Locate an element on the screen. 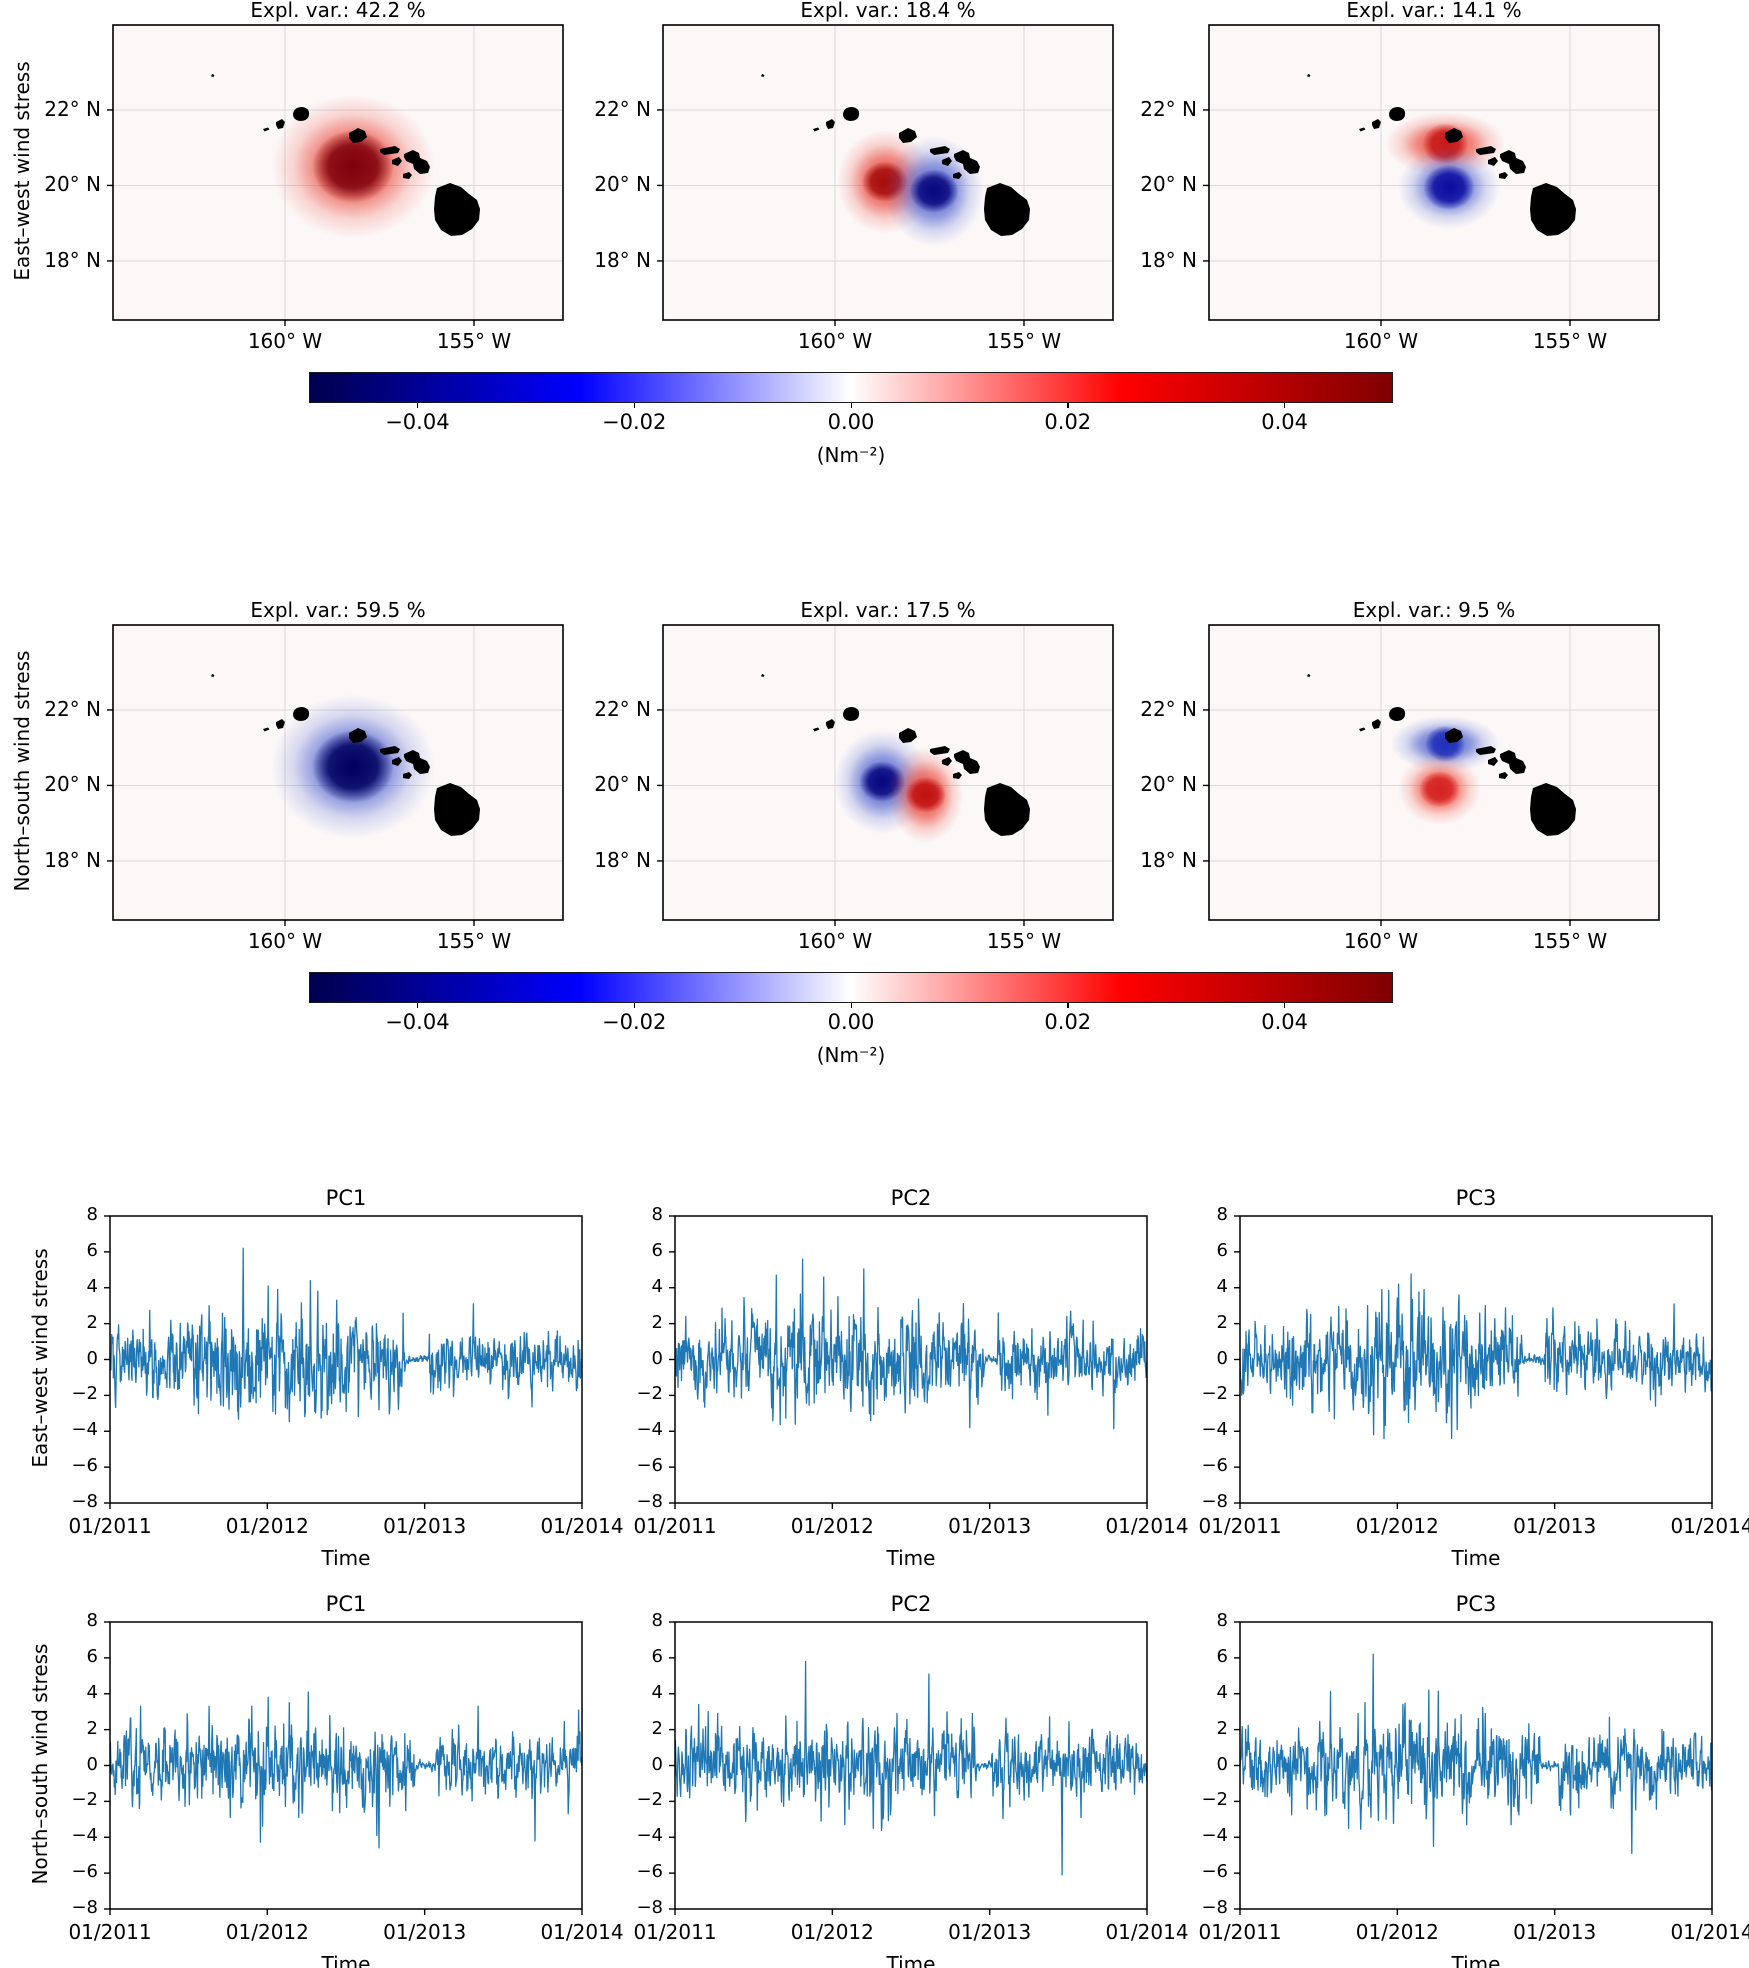  colorbar-tick-label: −0.04 is located at coordinates (417, 1022).